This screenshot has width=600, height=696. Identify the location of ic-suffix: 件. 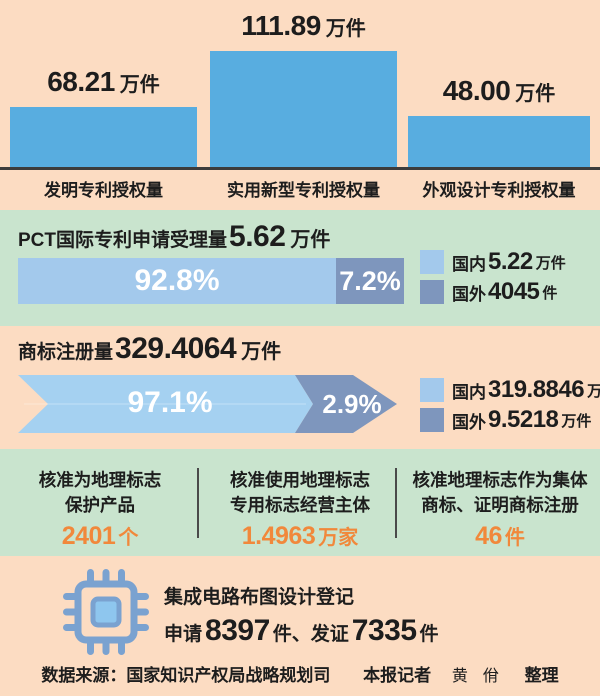
(429, 634).